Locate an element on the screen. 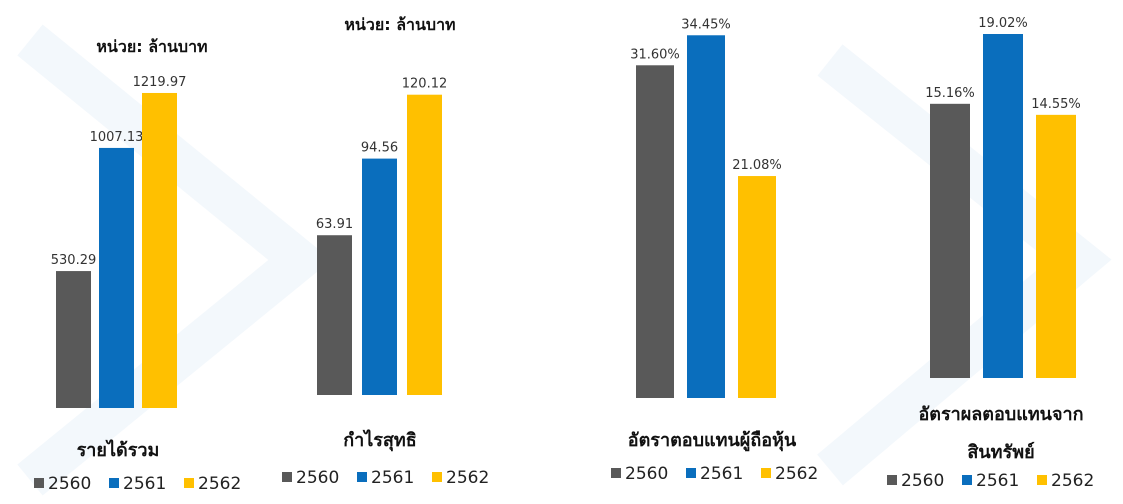  chart-4-legend: 2560 2561 2562 is located at coordinates (990, 481).